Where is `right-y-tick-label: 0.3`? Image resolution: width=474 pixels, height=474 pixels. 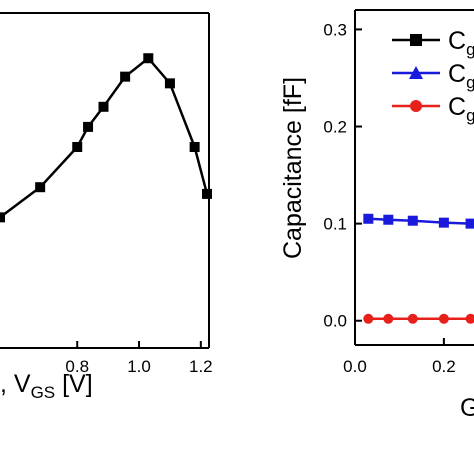 right-y-tick-label: 0.3 is located at coordinates (335, 29).